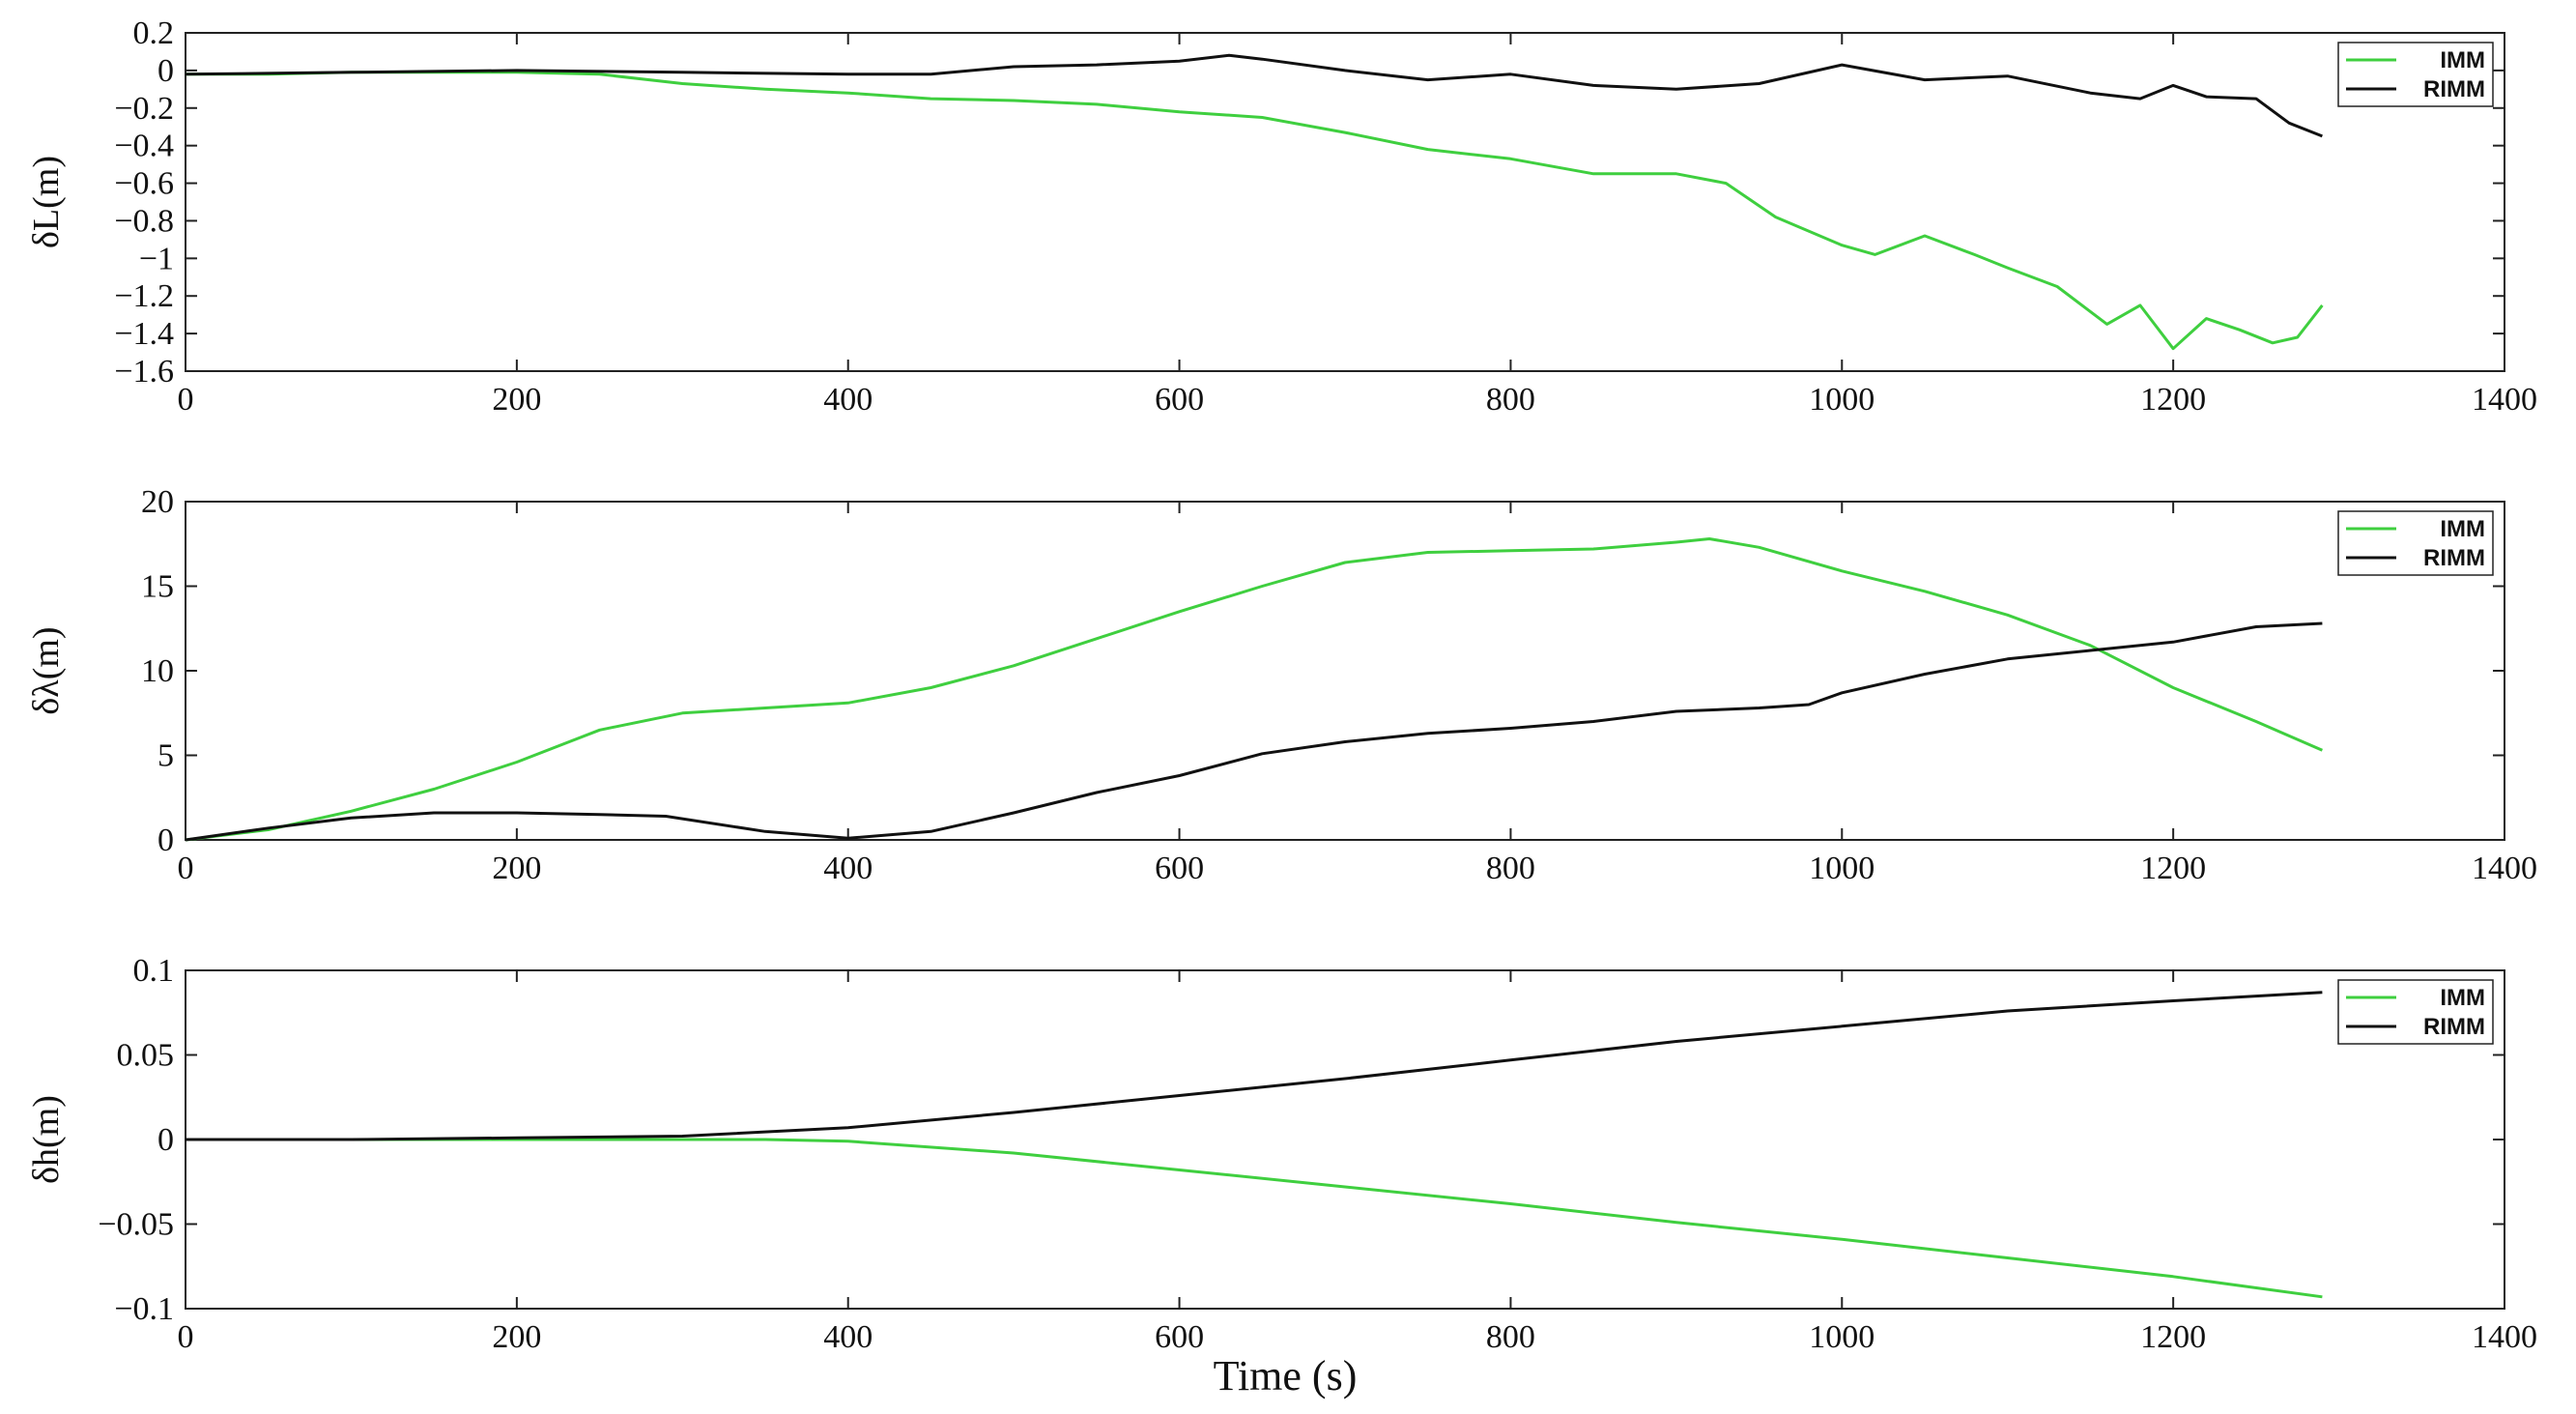 The height and width of the screenshot is (1414, 2576). Describe the element at coordinates (146, 1056) in the screenshot. I see `y-tick-label: 0.05` at that location.